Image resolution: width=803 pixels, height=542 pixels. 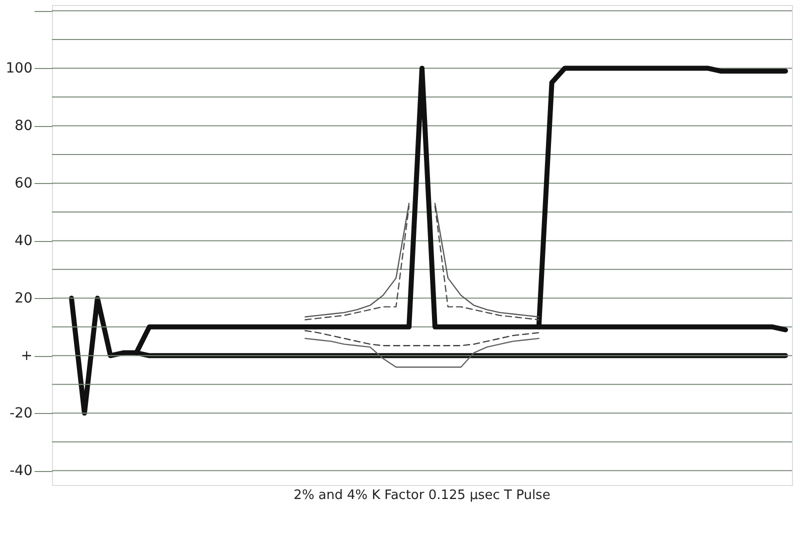 What do you see at coordinates (23, 298) in the screenshot?
I see `y-tick-label: 20` at bounding box center [23, 298].